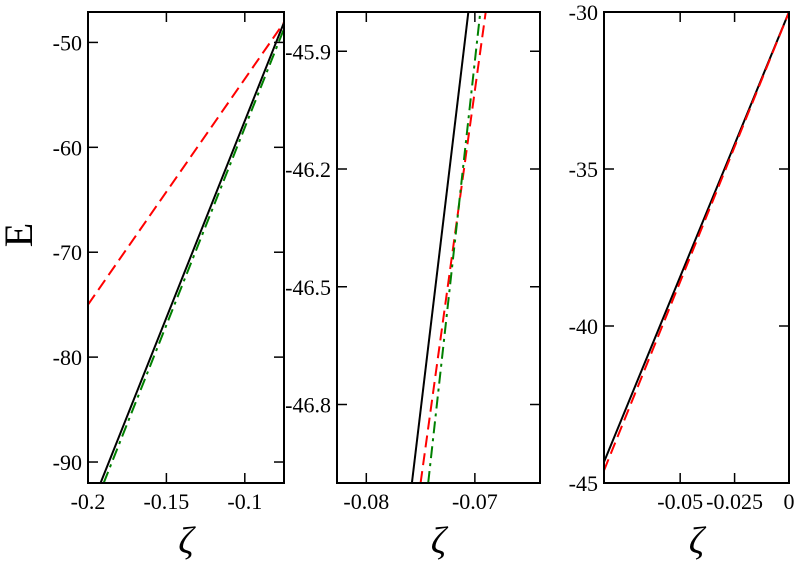 The height and width of the screenshot is (567, 797). What do you see at coordinates (20, 235) in the screenshot?
I see `y-axis-label: E` at bounding box center [20, 235].